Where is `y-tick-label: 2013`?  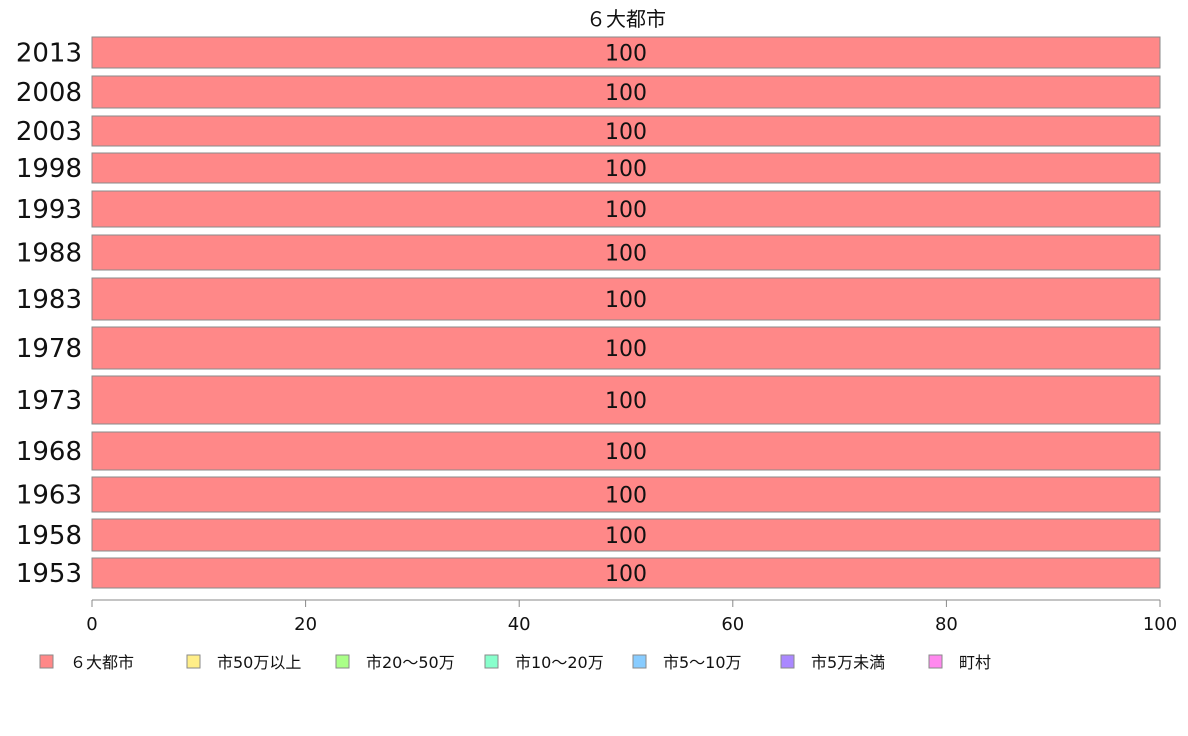
y-tick-label: 2013 is located at coordinates (49, 54).